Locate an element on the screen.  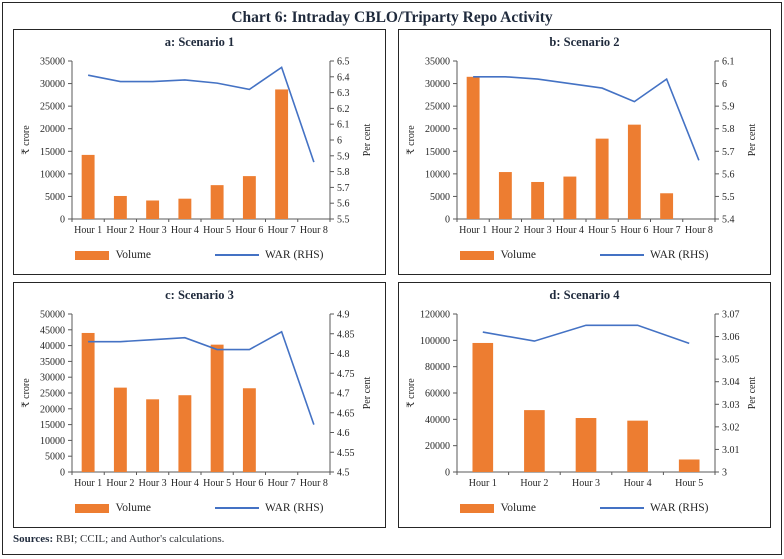
svg-text: 3.06 is located at coordinates (731, 337).